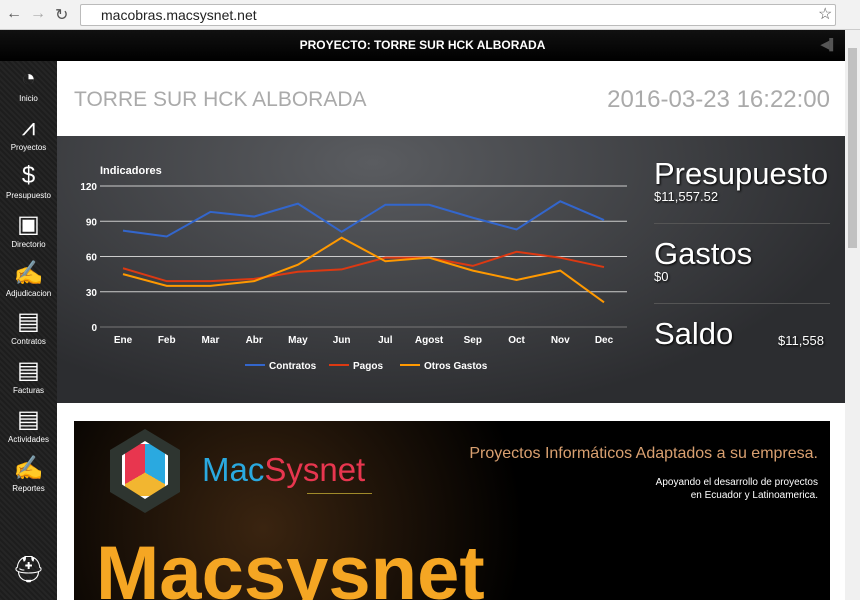  Describe the element at coordinates (28, 98) in the screenshot. I see `sidebar-item-label: Inicio` at that location.